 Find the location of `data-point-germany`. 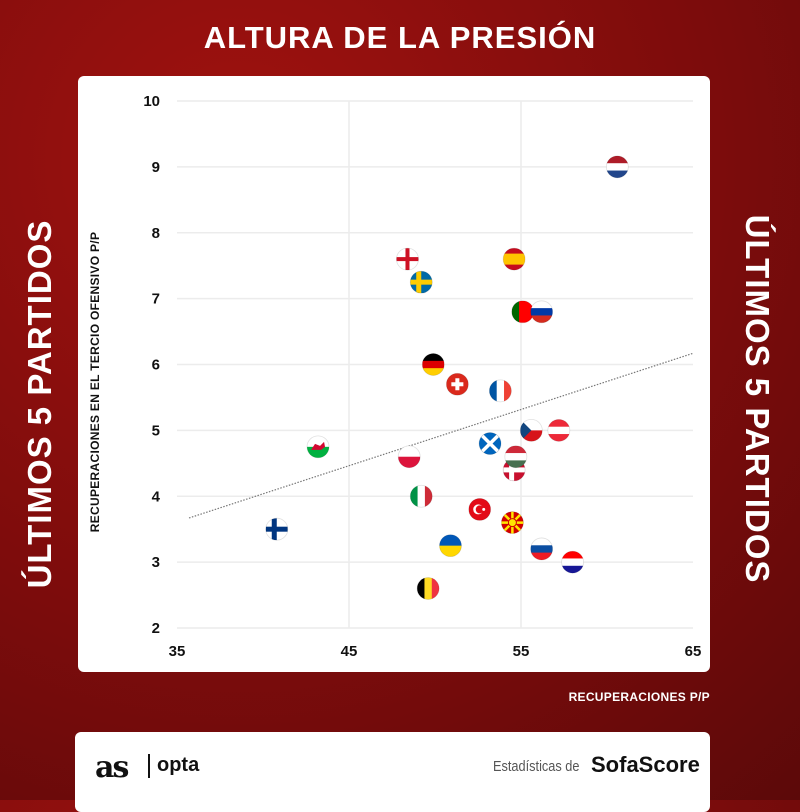

data-point-germany is located at coordinates (433, 364).